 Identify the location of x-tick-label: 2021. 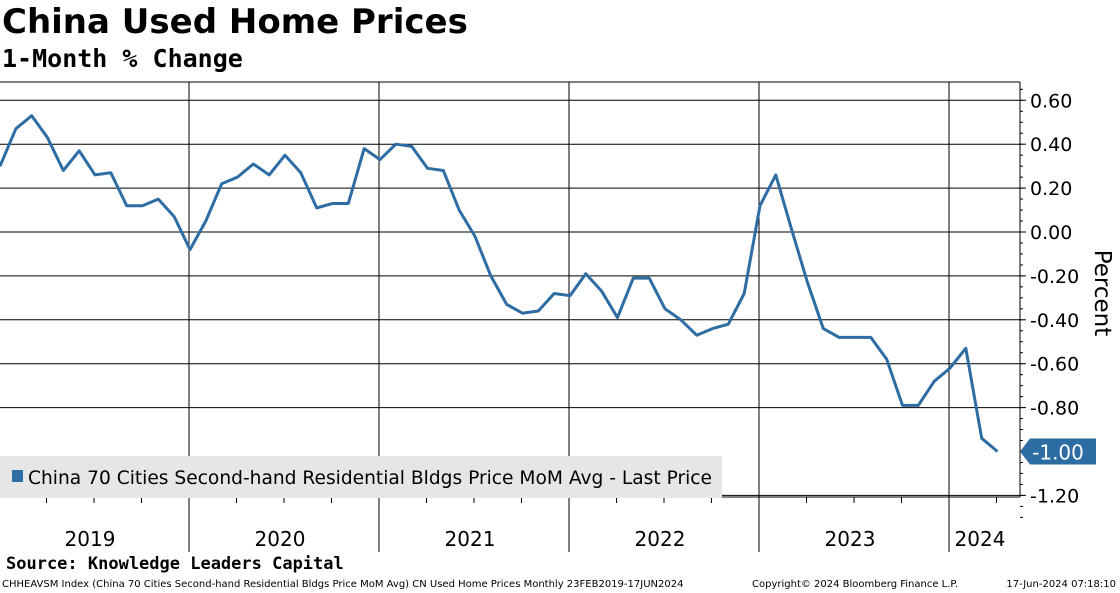
(470, 539).